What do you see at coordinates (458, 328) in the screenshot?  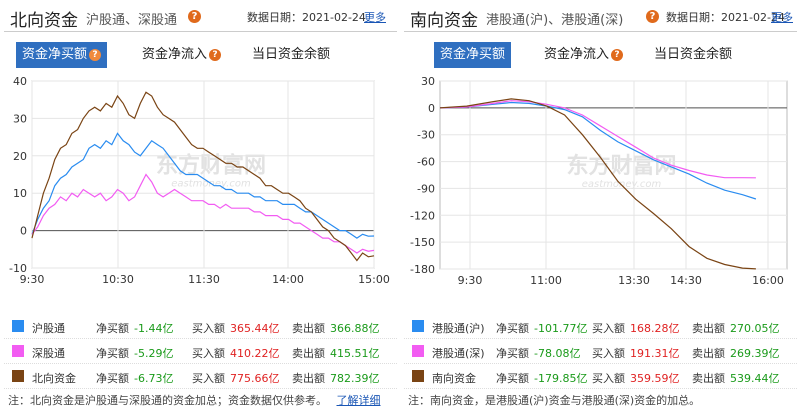 I see `legend-name: 港股通(沪)` at bounding box center [458, 328].